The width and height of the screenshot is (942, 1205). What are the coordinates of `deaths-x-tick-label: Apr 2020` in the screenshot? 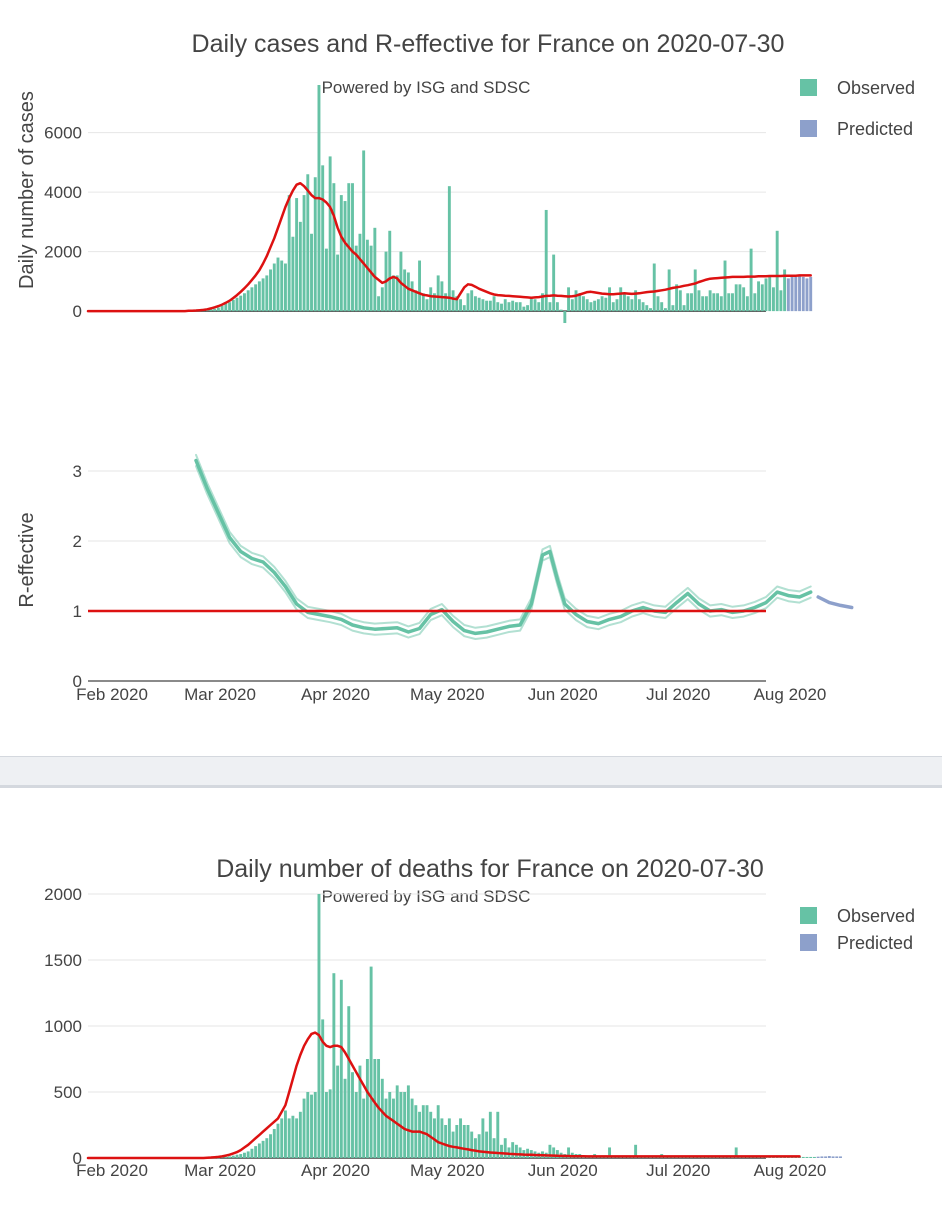 It's located at (335, 1170).